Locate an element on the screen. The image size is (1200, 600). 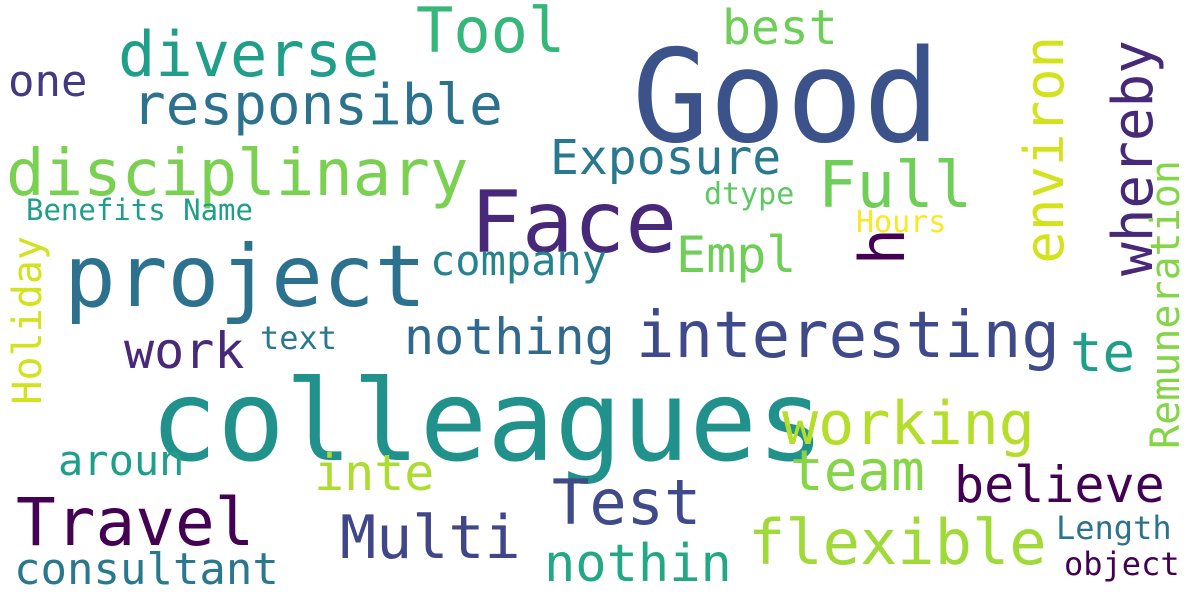
word-object: object is located at coordinates (1122, 564).